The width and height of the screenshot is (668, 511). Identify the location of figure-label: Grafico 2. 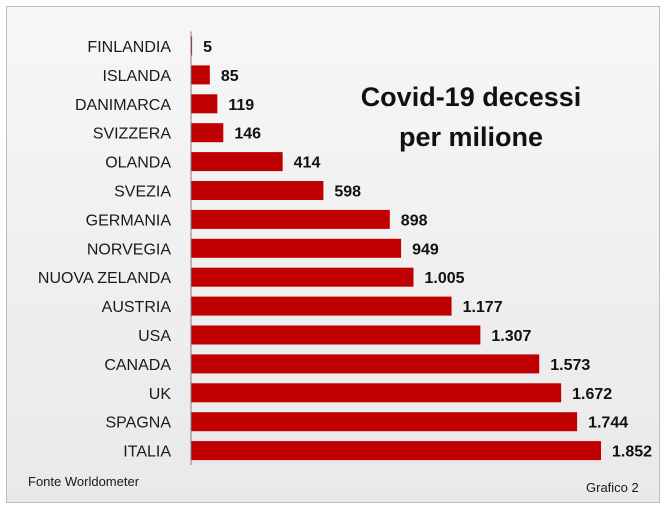
(612, 487).